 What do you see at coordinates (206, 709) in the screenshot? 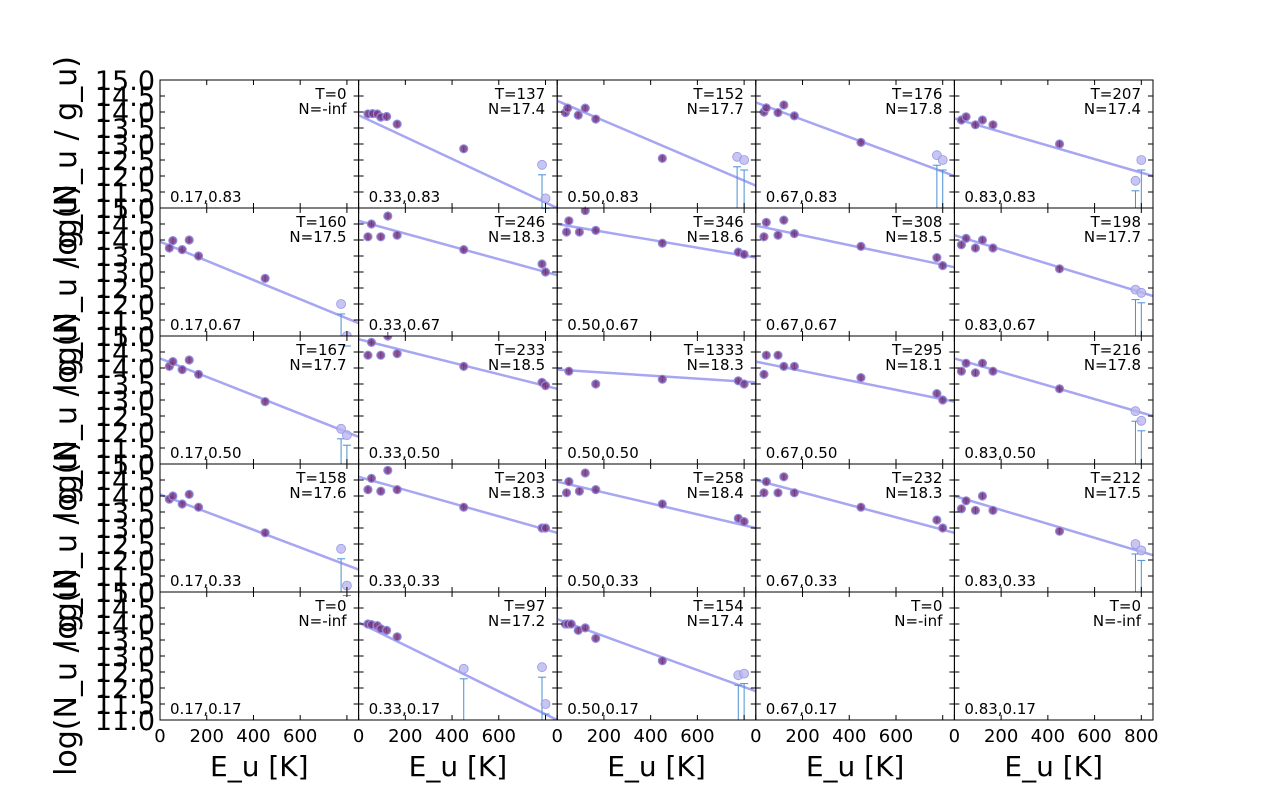
I see `position-label: 0.17,0.17` at bounding box center [206, 709].